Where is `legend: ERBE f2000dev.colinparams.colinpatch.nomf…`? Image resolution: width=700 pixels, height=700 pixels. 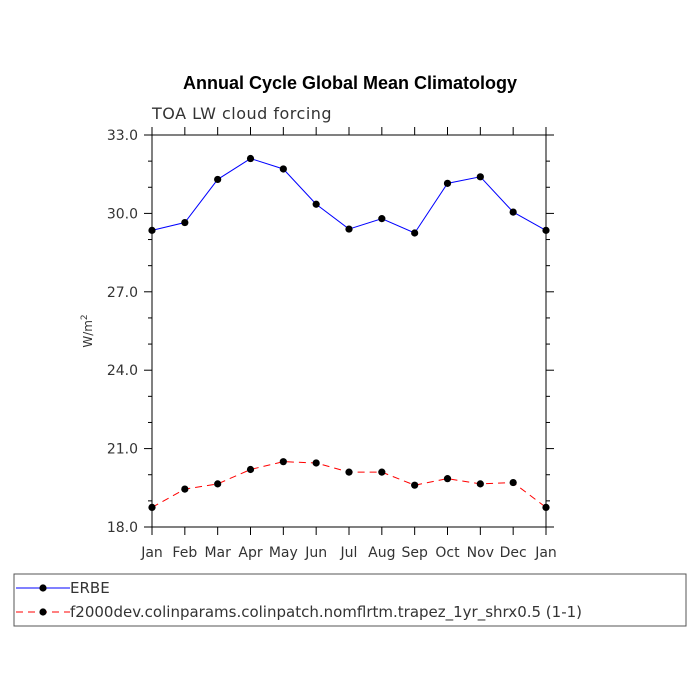
legend: ERBE f2000dev.colinparams.colinpatch.nomf… is located at coordinates (299, 600).